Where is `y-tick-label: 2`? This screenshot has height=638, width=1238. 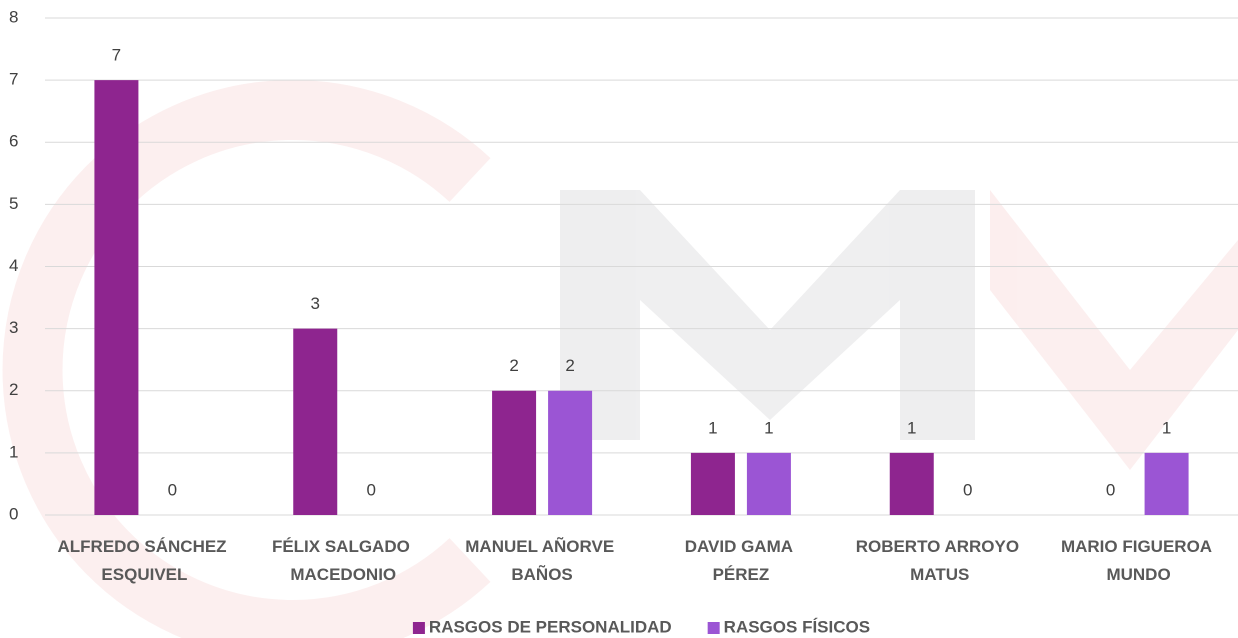
y-tick-label: 2 is located at coordinates (13, 389).